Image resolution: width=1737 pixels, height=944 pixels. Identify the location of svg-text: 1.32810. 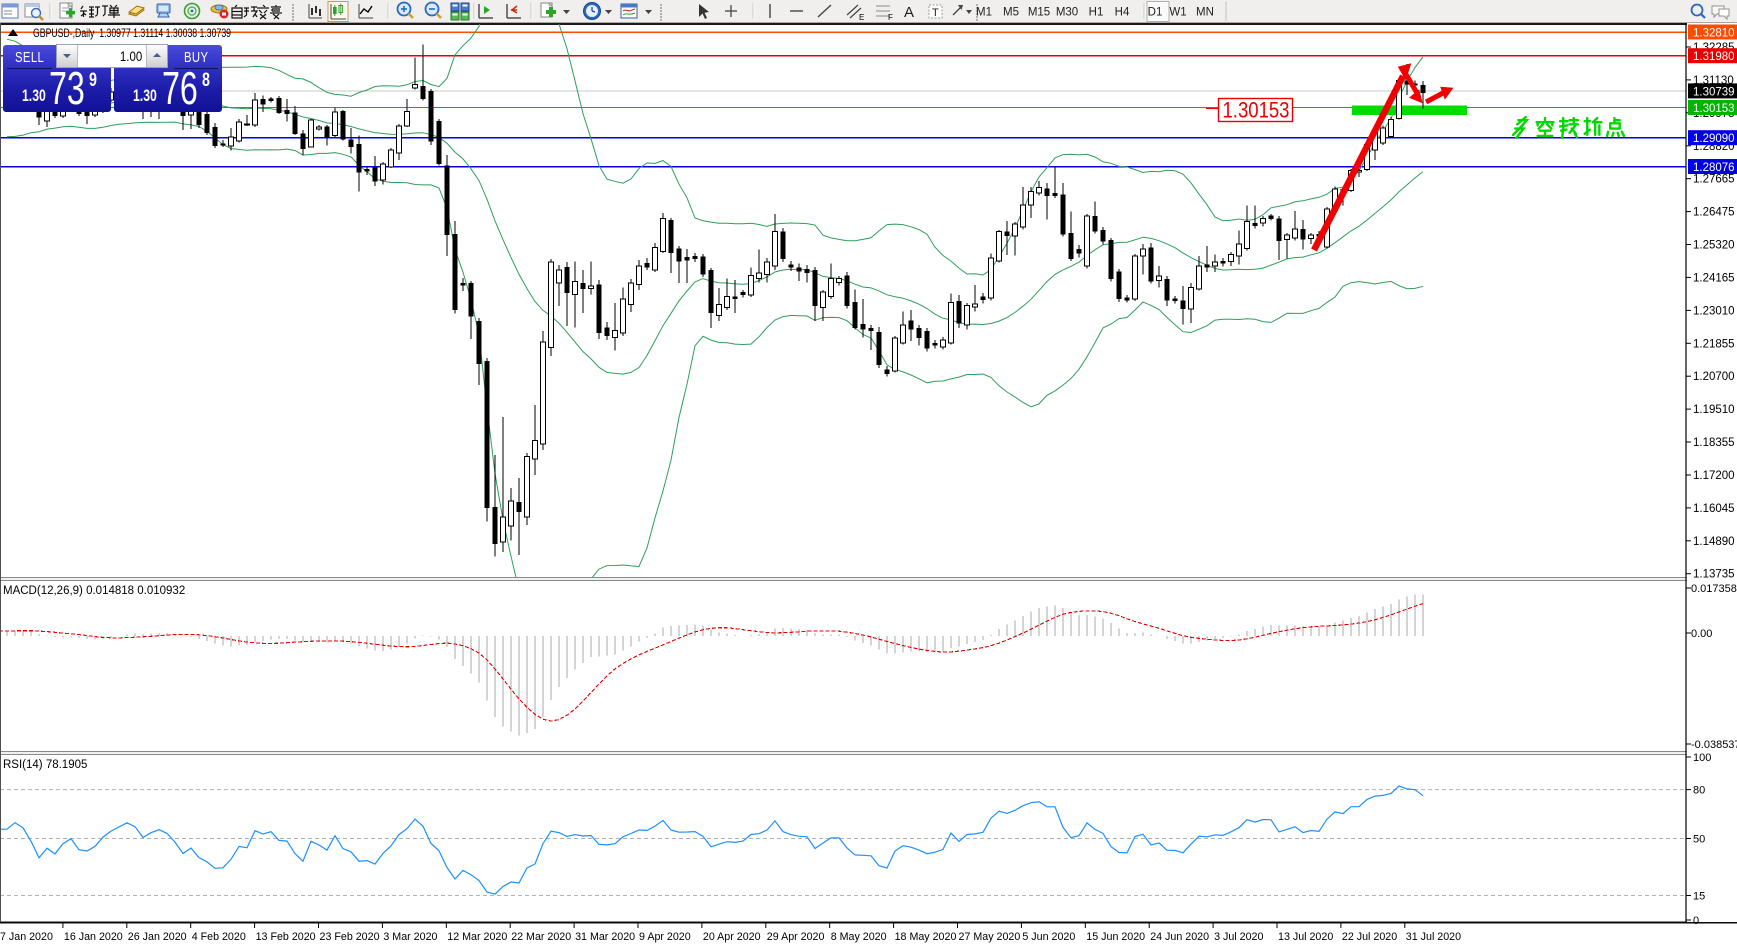
(1714, 34).